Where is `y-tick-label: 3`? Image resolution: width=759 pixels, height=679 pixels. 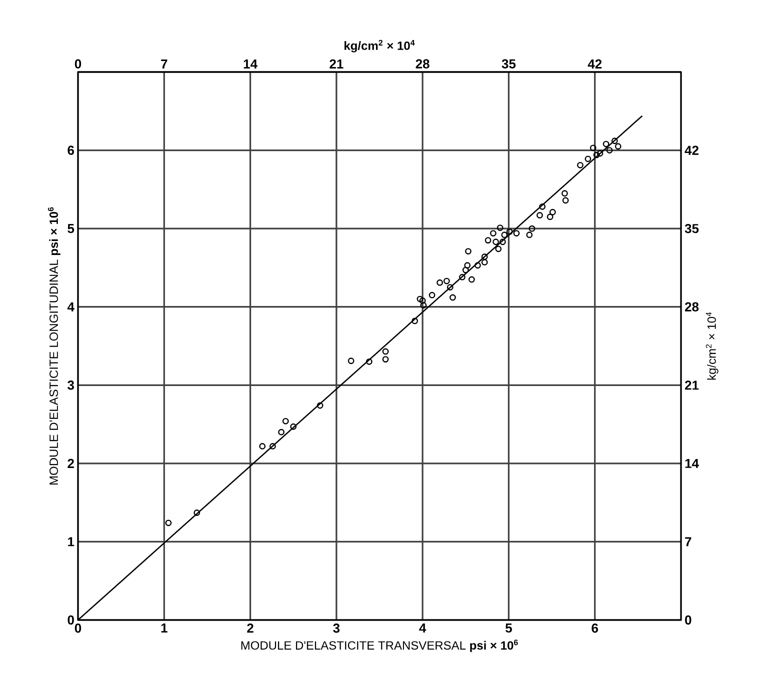 y-tick-label: 3 is located at coordinates (71, 385).